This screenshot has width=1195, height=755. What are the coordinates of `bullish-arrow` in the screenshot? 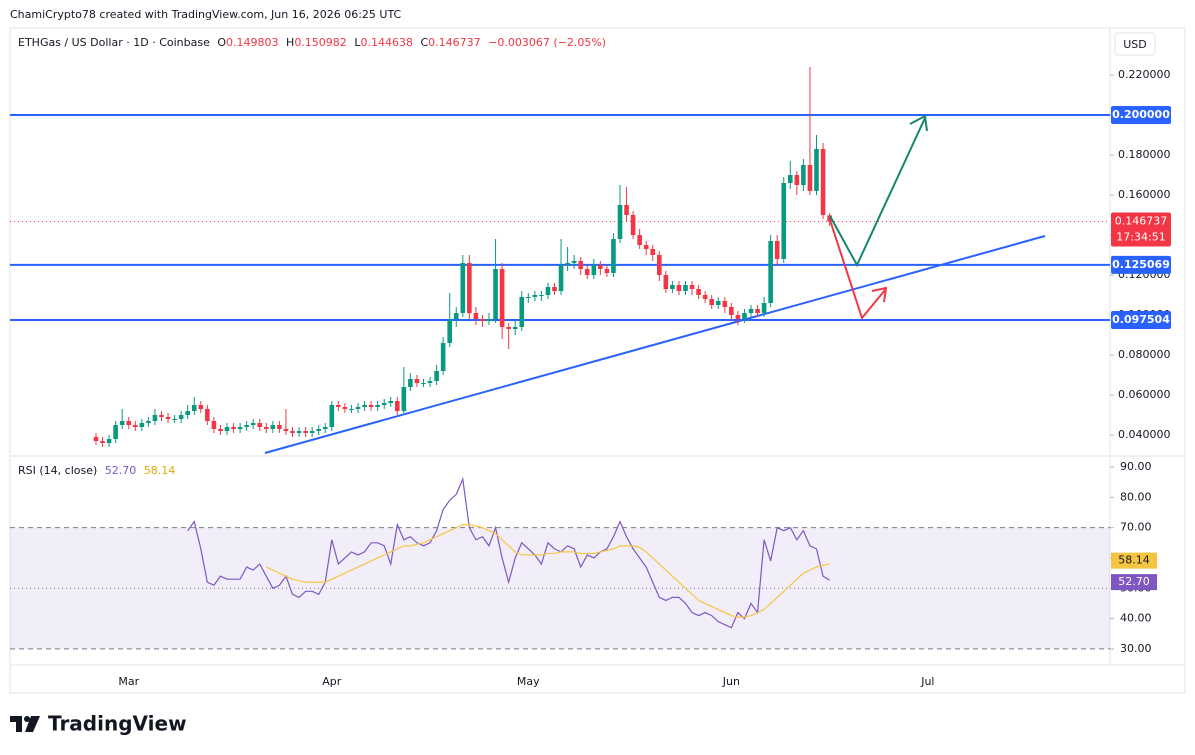 It's located at (878, 191).